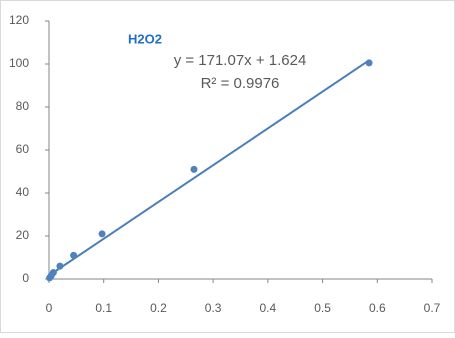 The image size is (455, 338). What do you see at coordinates (49, 308) in the screenshot?
I see `x-tick-label: 0` at bounding box center [49, 308].